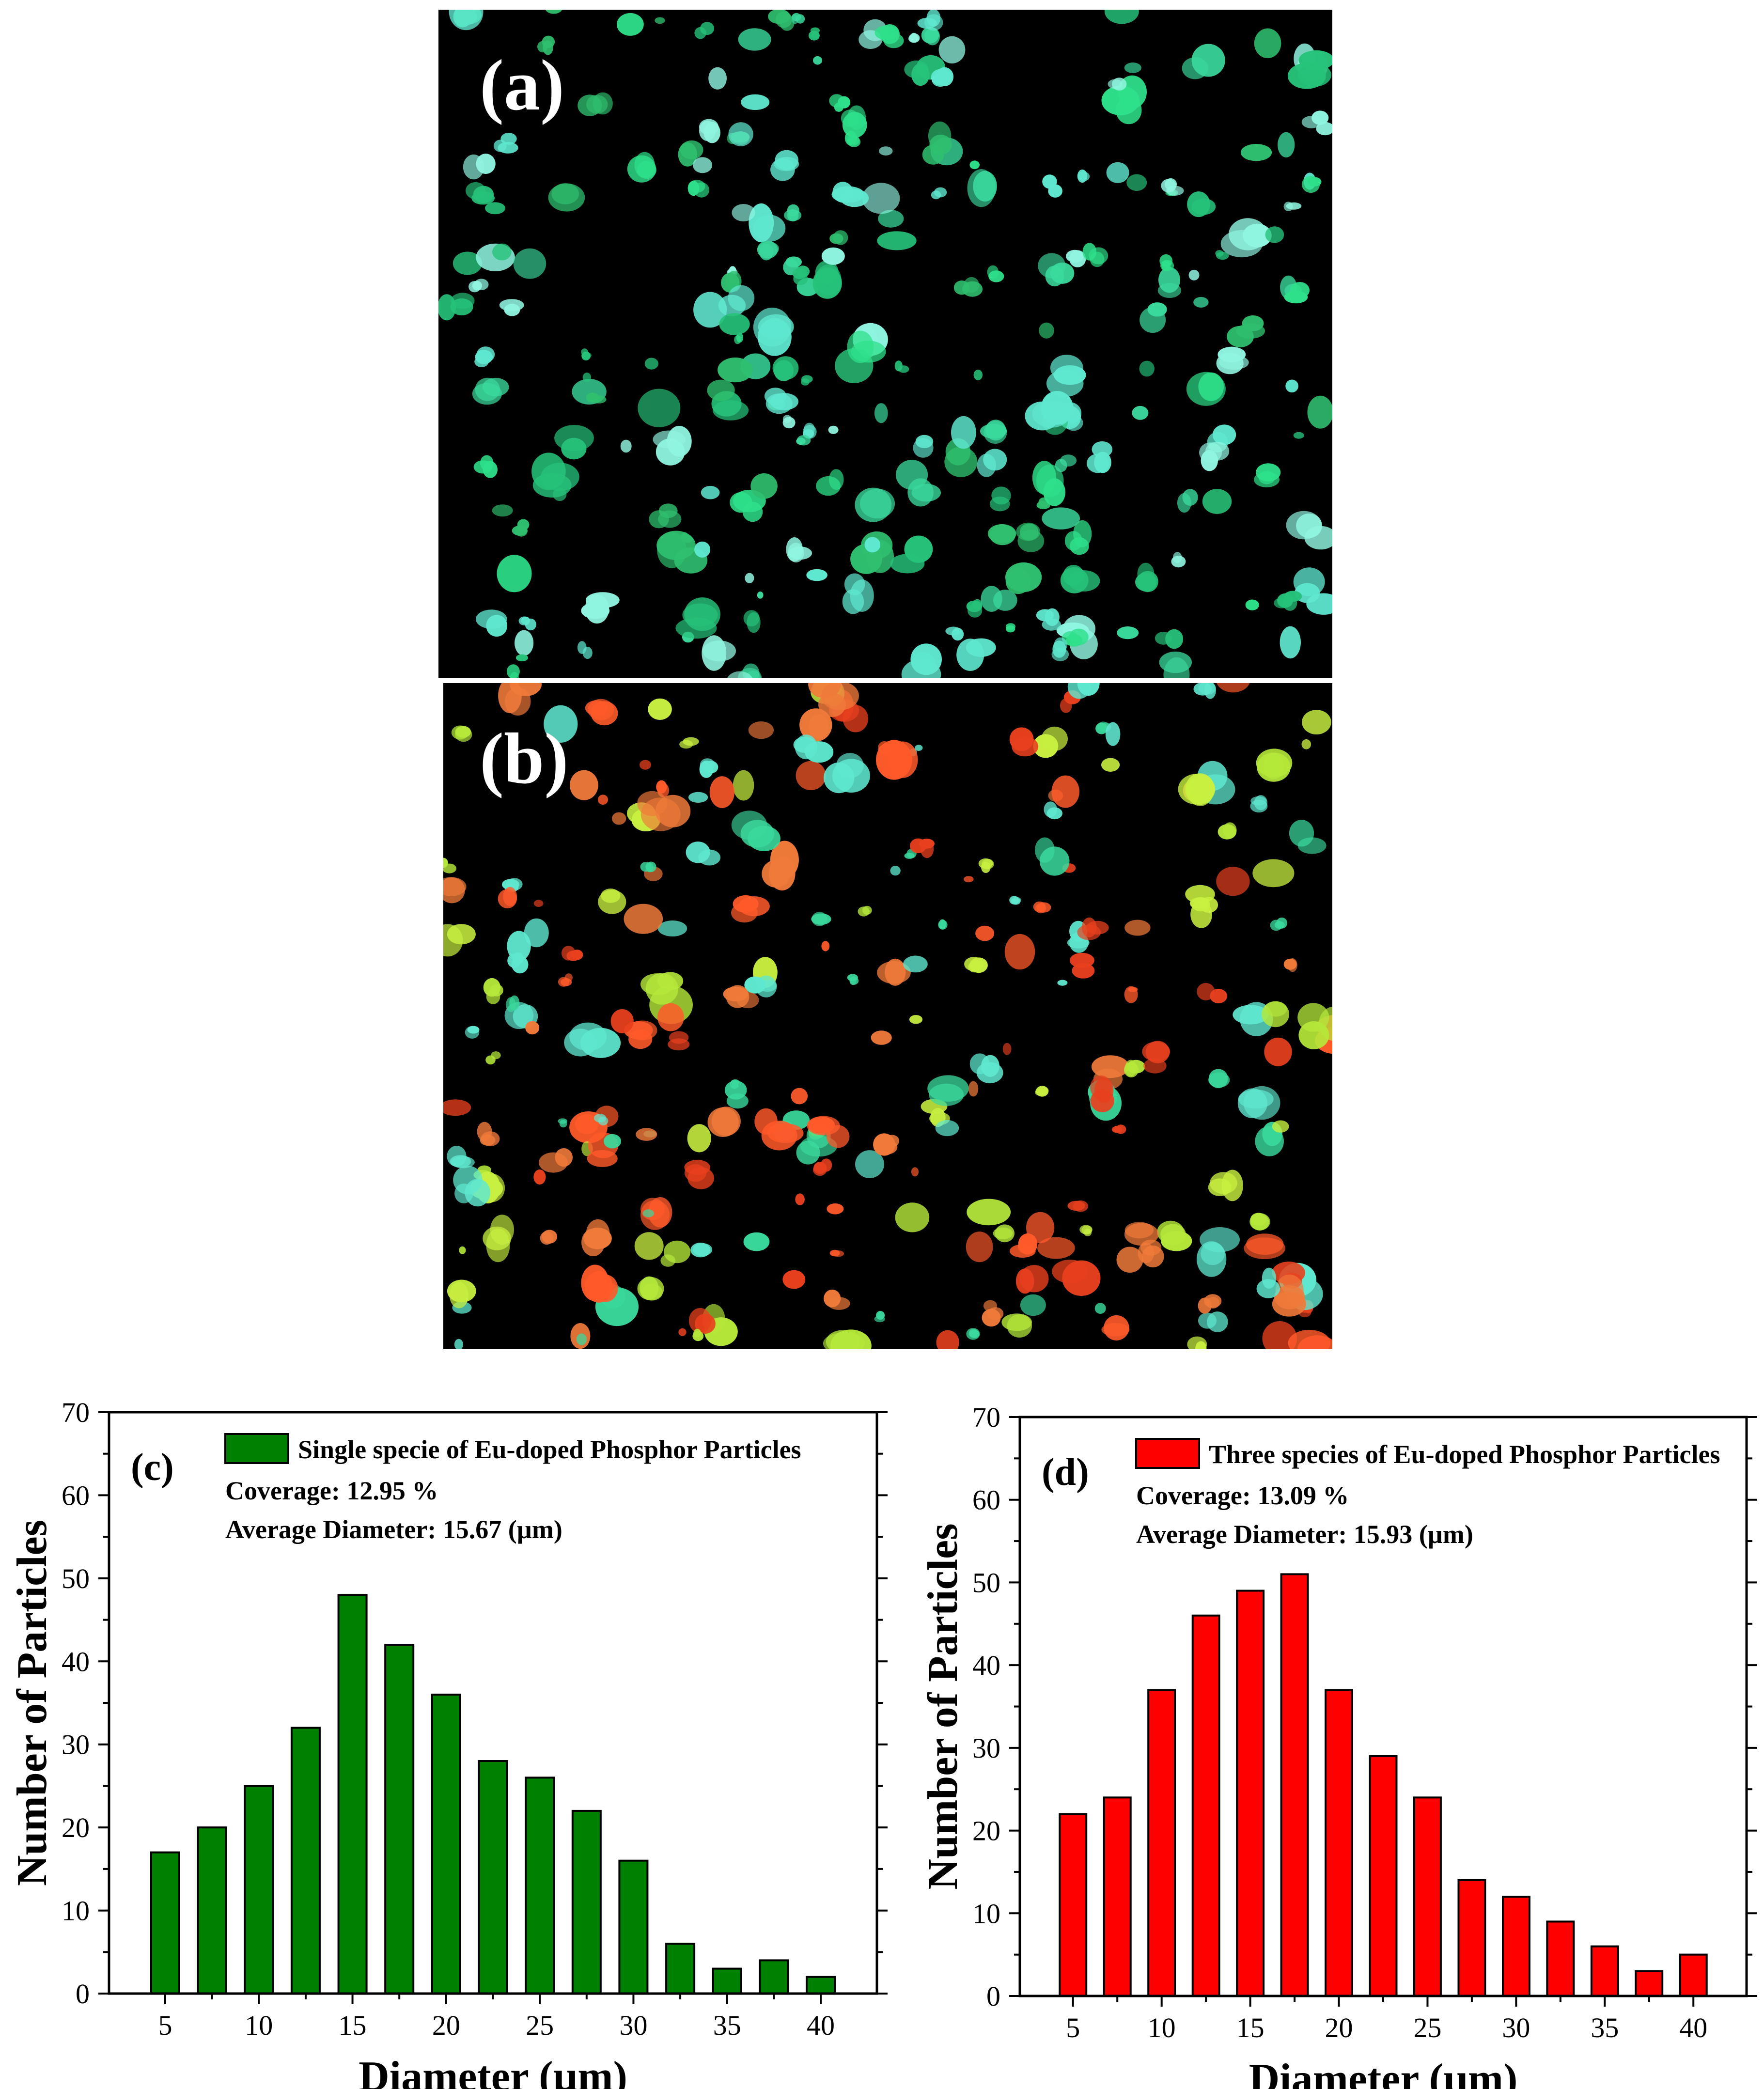 This screenshot has width=1764, height=2089. What do you see at coordinates (986, 1582) in the screenshot?
I see `y-tick-label: 50` at bounding box center [986, 1582].